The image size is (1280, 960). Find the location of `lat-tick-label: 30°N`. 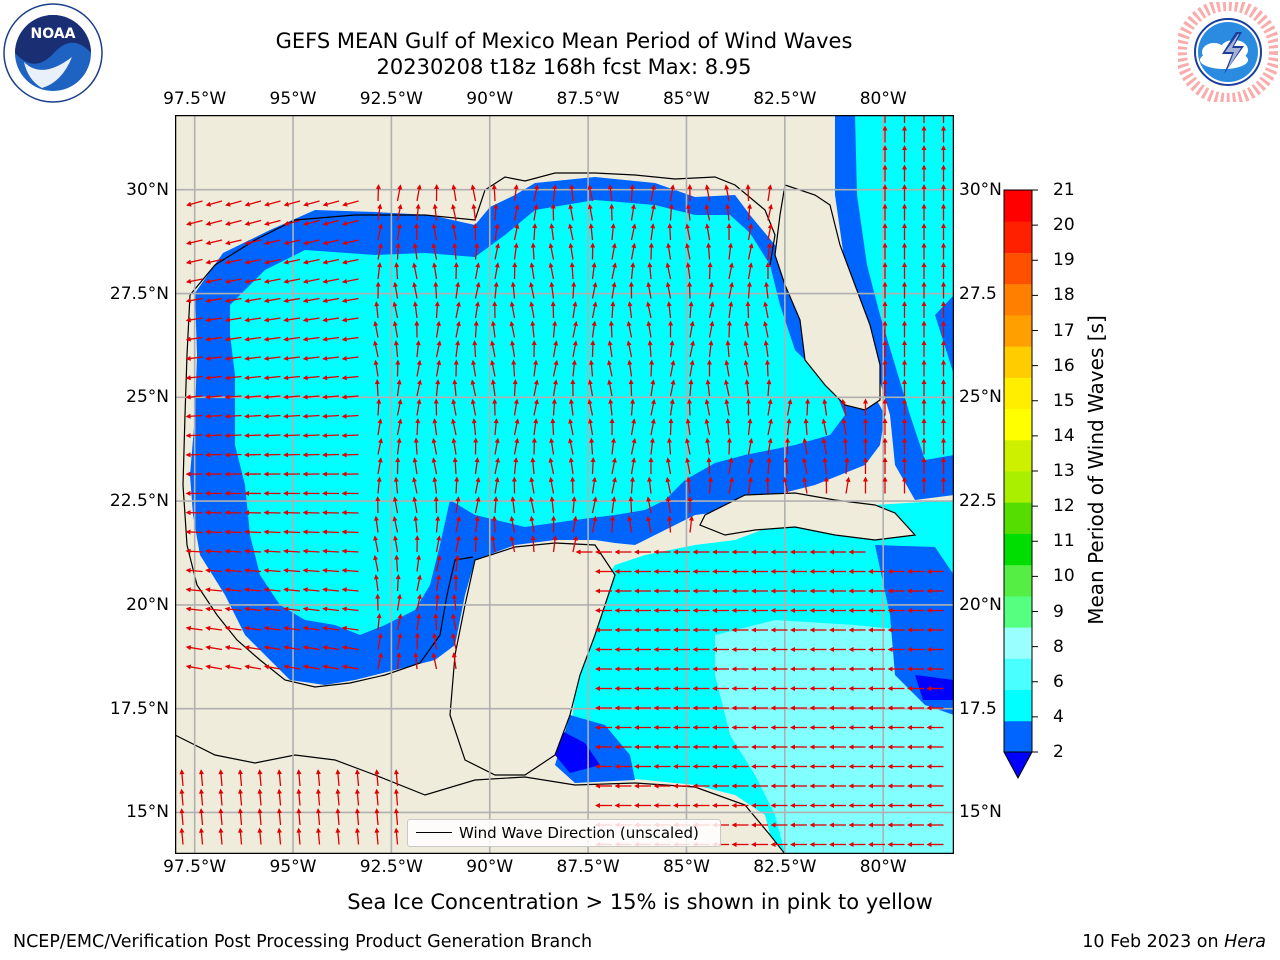

lat-tick-label: 30°N is located at coordinates (980, 189).